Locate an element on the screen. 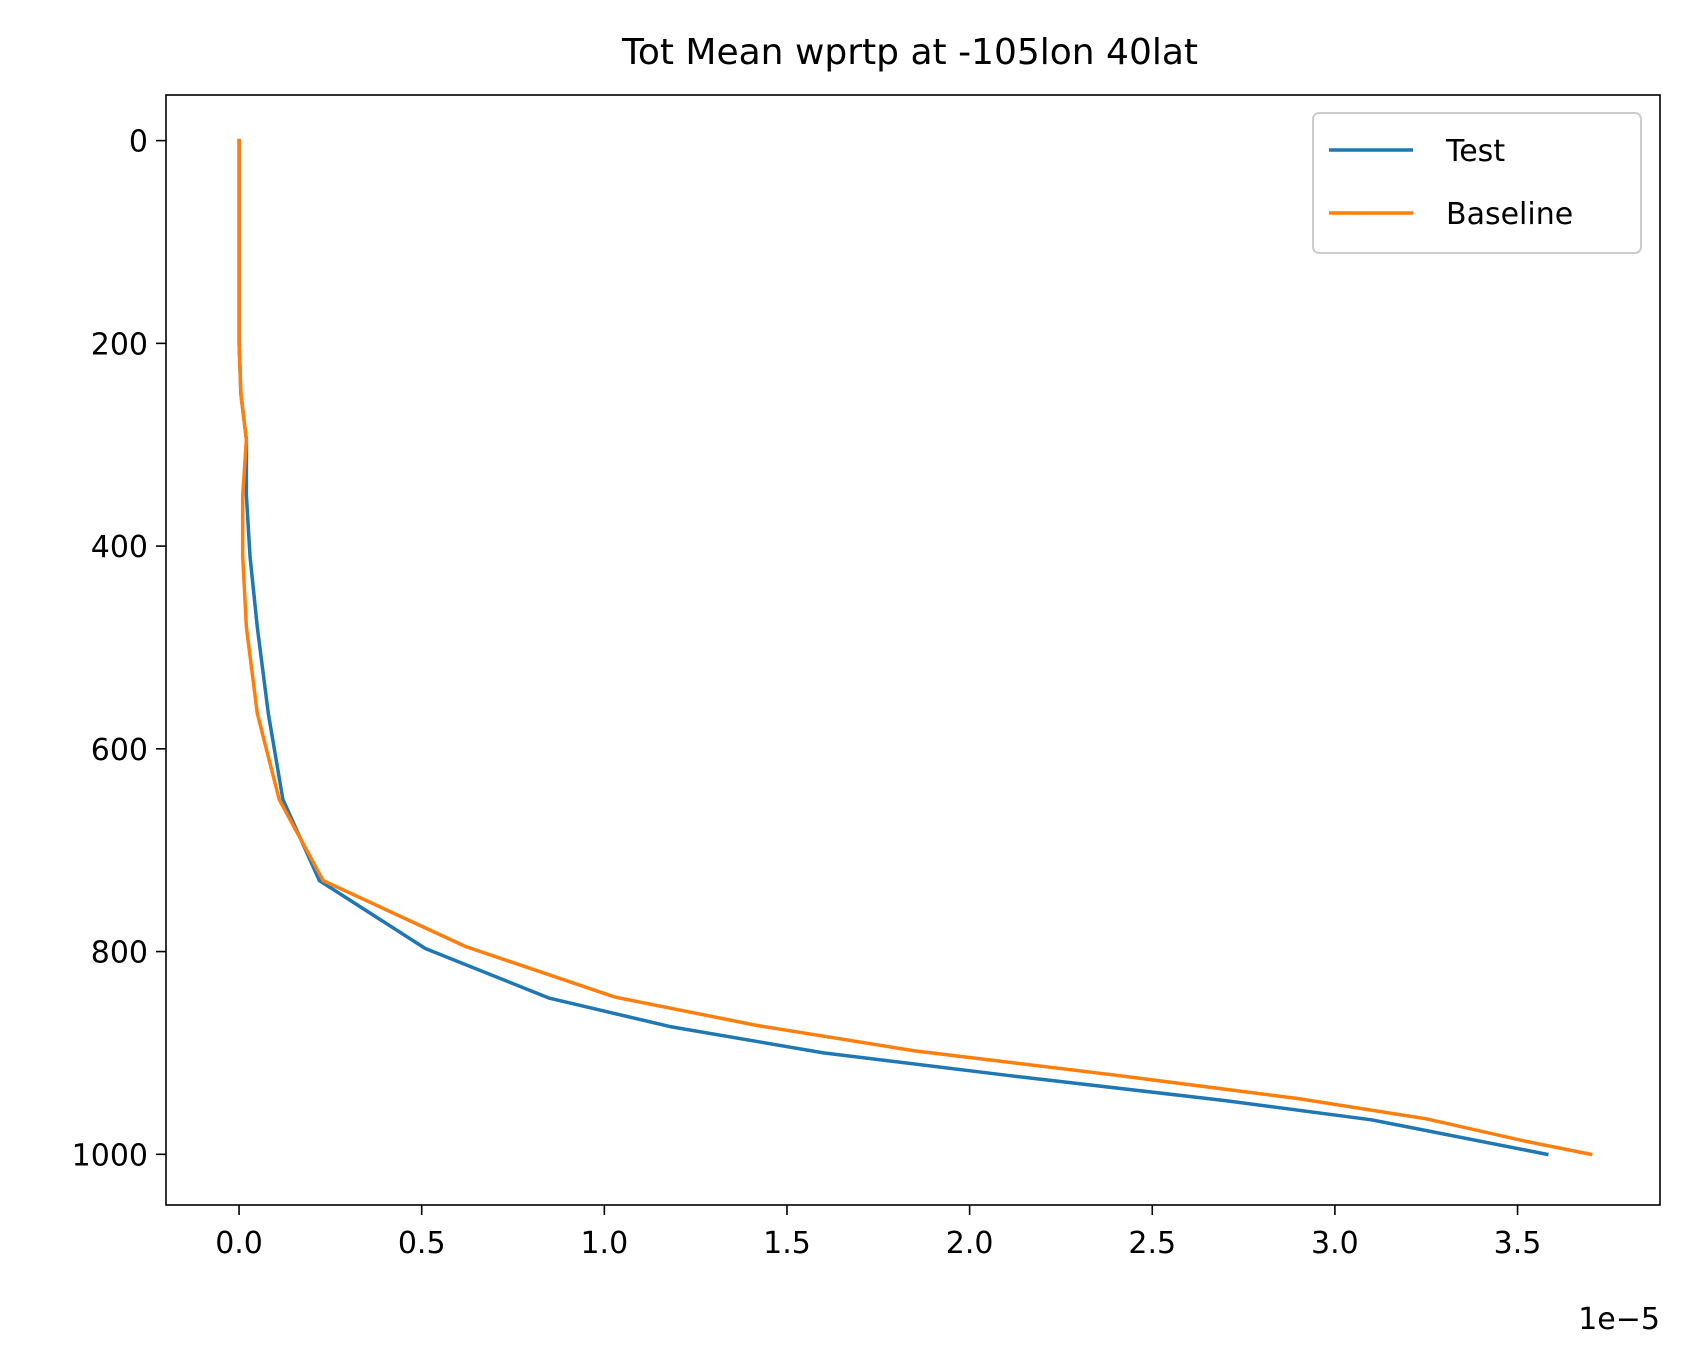 Image resolution: width=1683 pixels, height=1357 pixels. y-tick-label: 800 is located at coordinates (119, 953).